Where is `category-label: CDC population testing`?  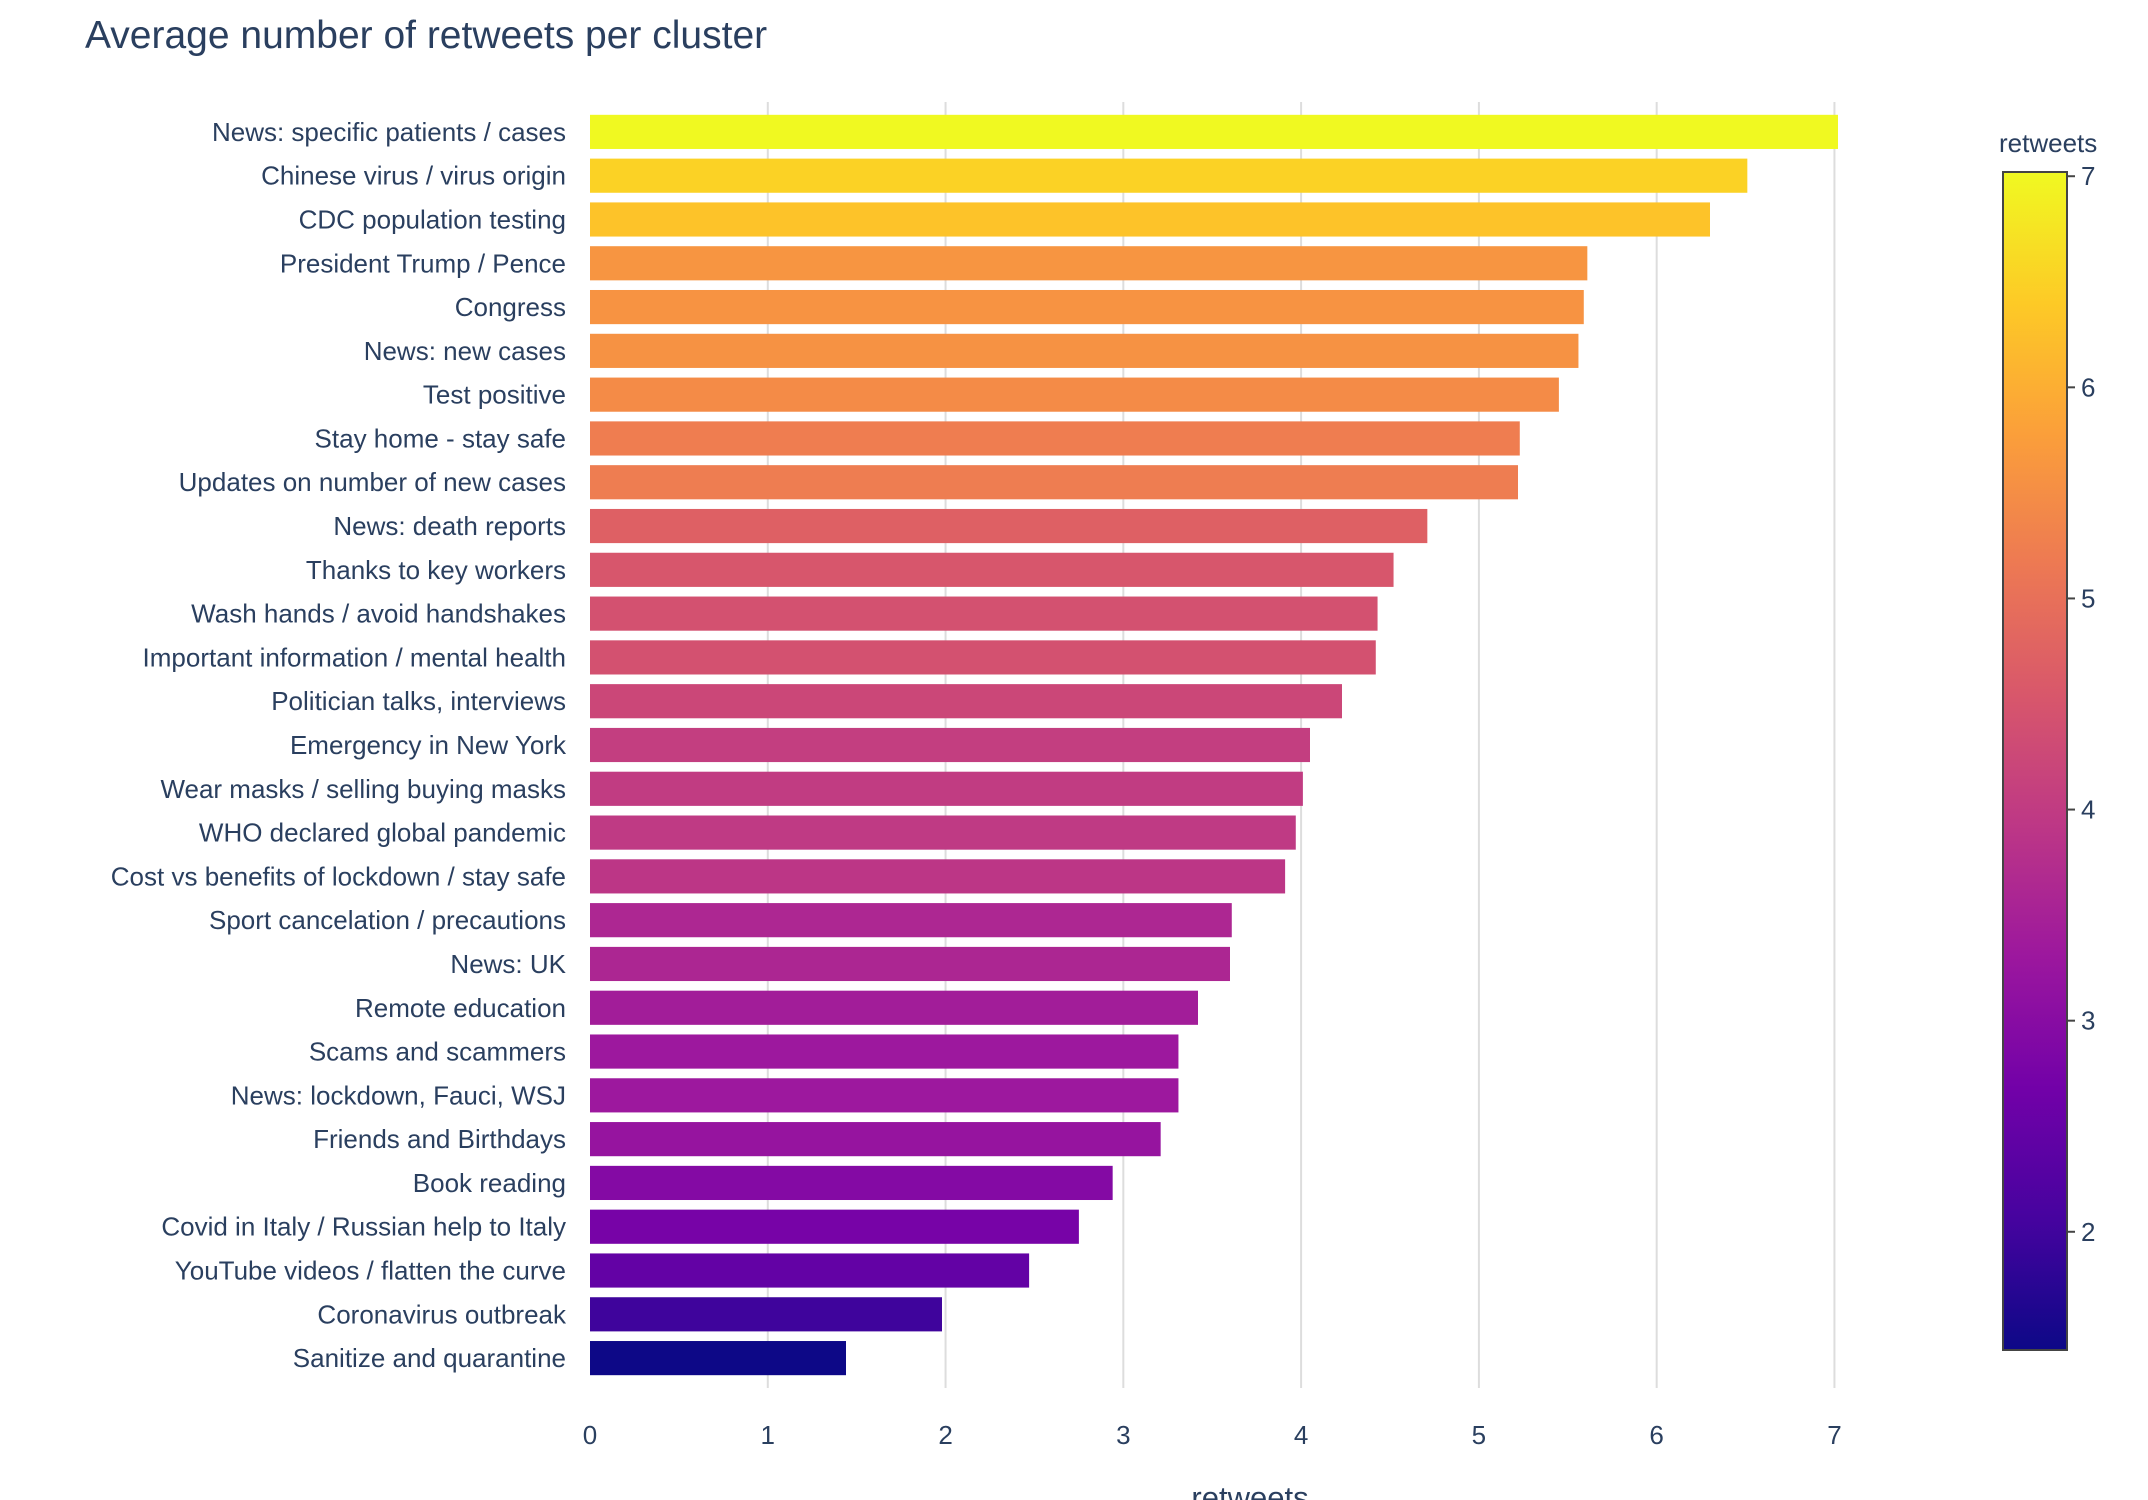 category-label: CDC population testing is located at coordinates (432, 219).